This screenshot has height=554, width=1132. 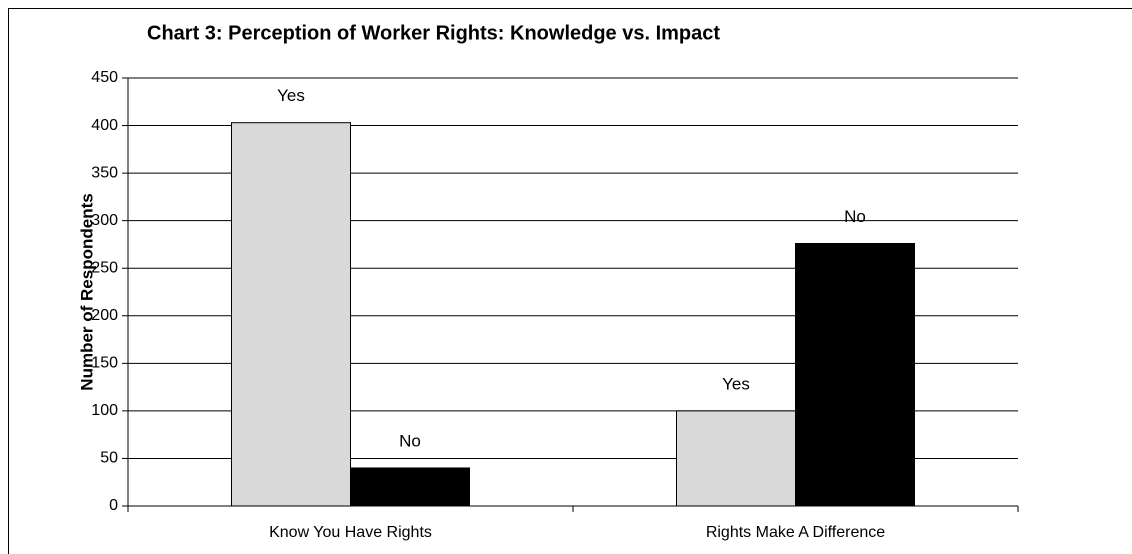 What do you see at coordinates (104, 125) in the screenshot?
I see `y-tick-label: 400` at bounding box center [104, 125].